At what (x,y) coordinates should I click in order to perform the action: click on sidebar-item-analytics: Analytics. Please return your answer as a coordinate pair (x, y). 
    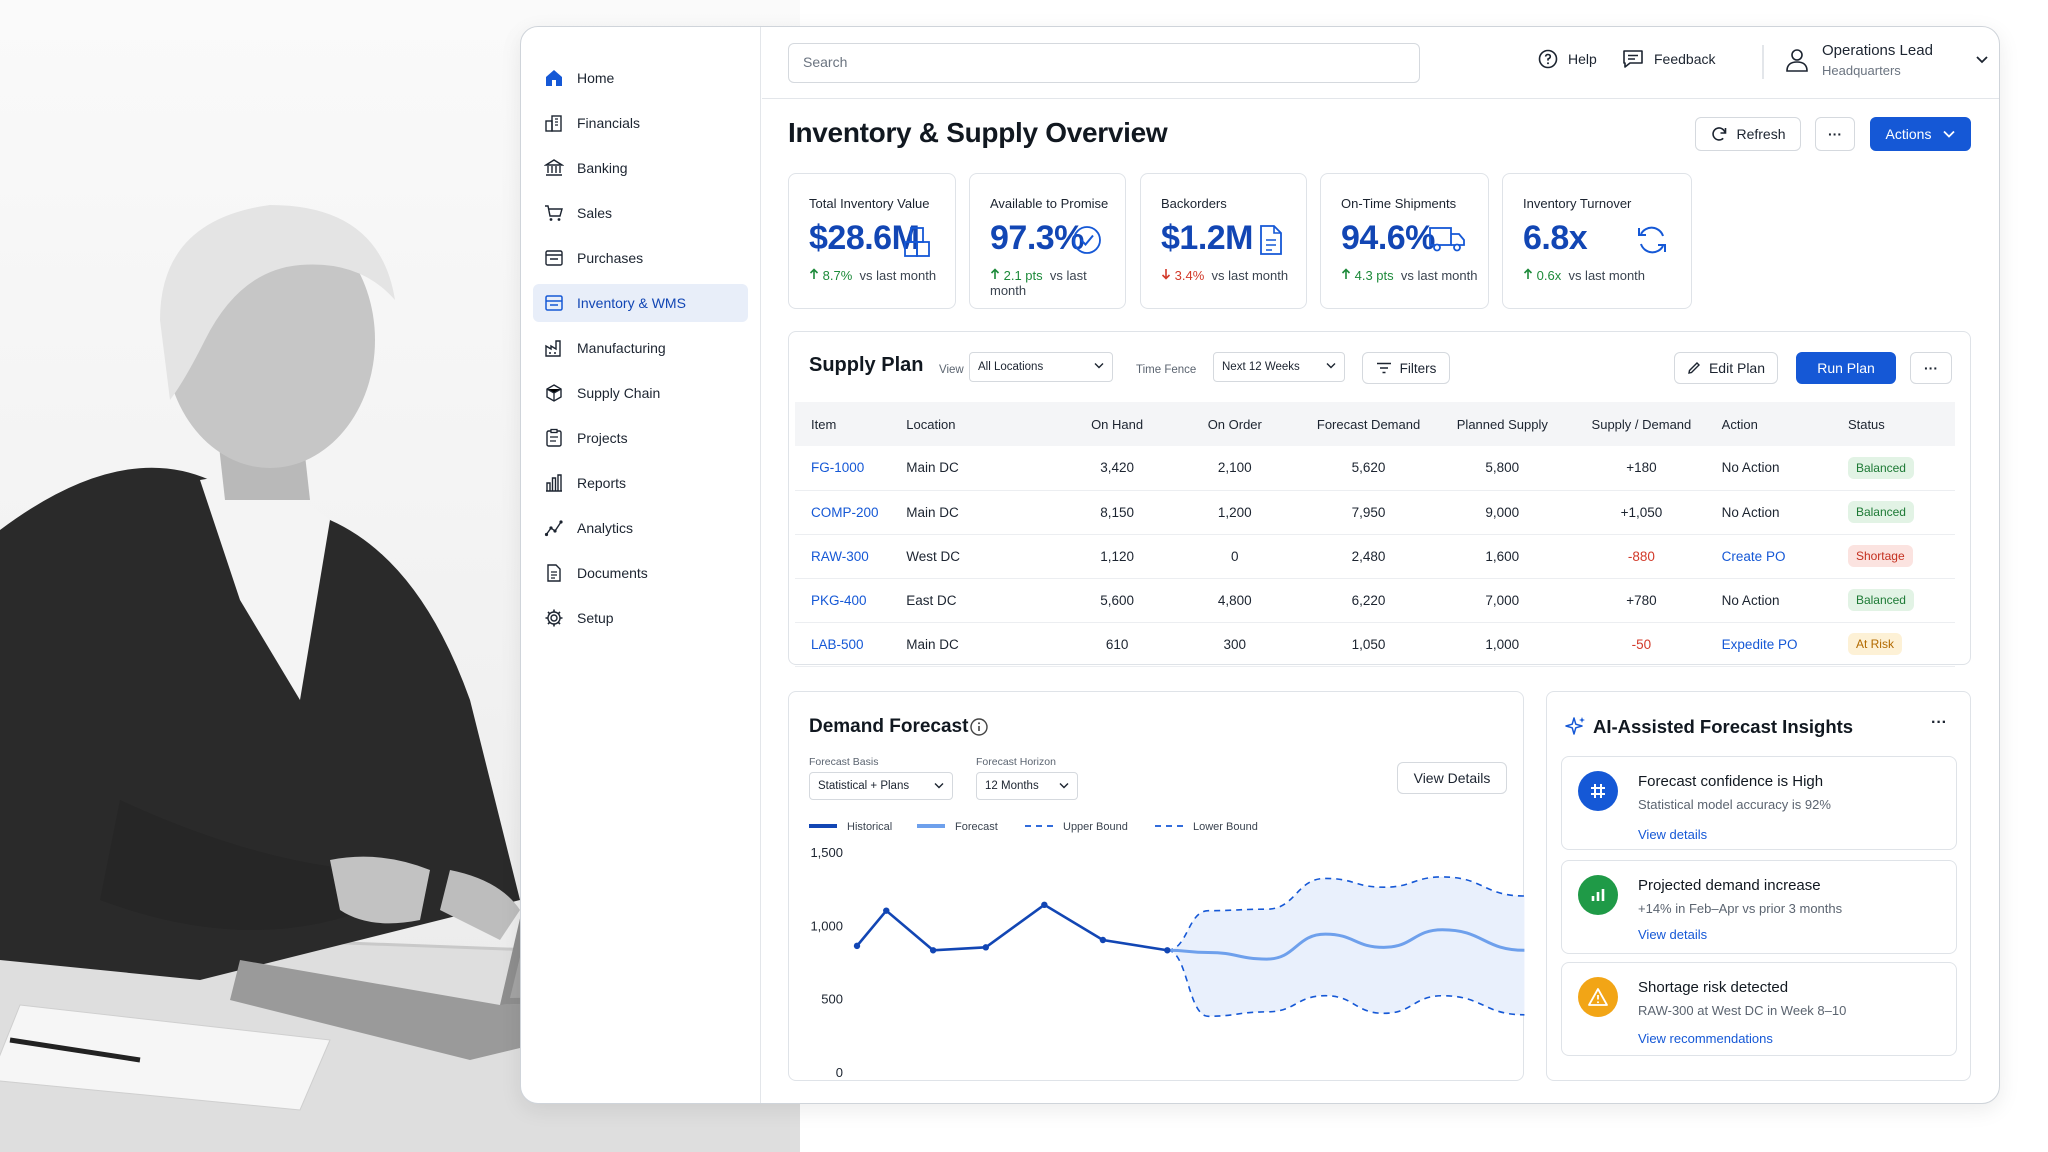
    Looking at the image, I should click on (640, 528).